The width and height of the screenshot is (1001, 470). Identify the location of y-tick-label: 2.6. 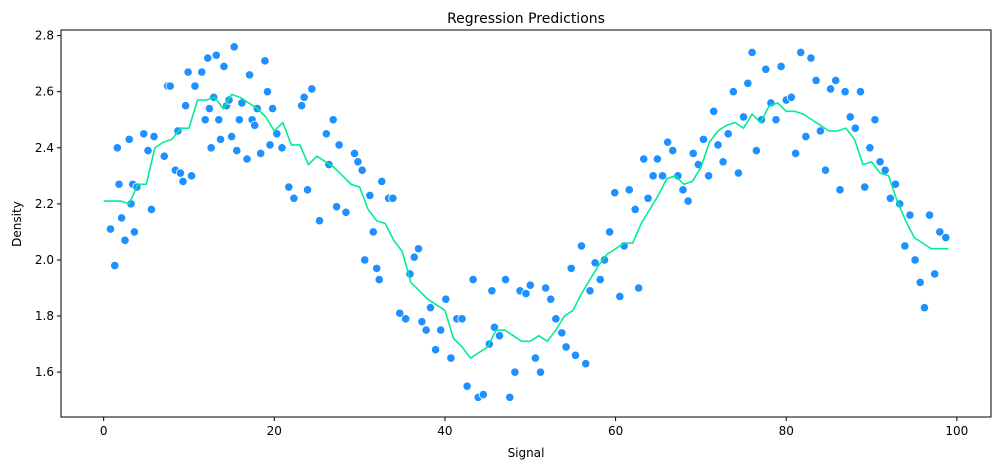
(44, 92).